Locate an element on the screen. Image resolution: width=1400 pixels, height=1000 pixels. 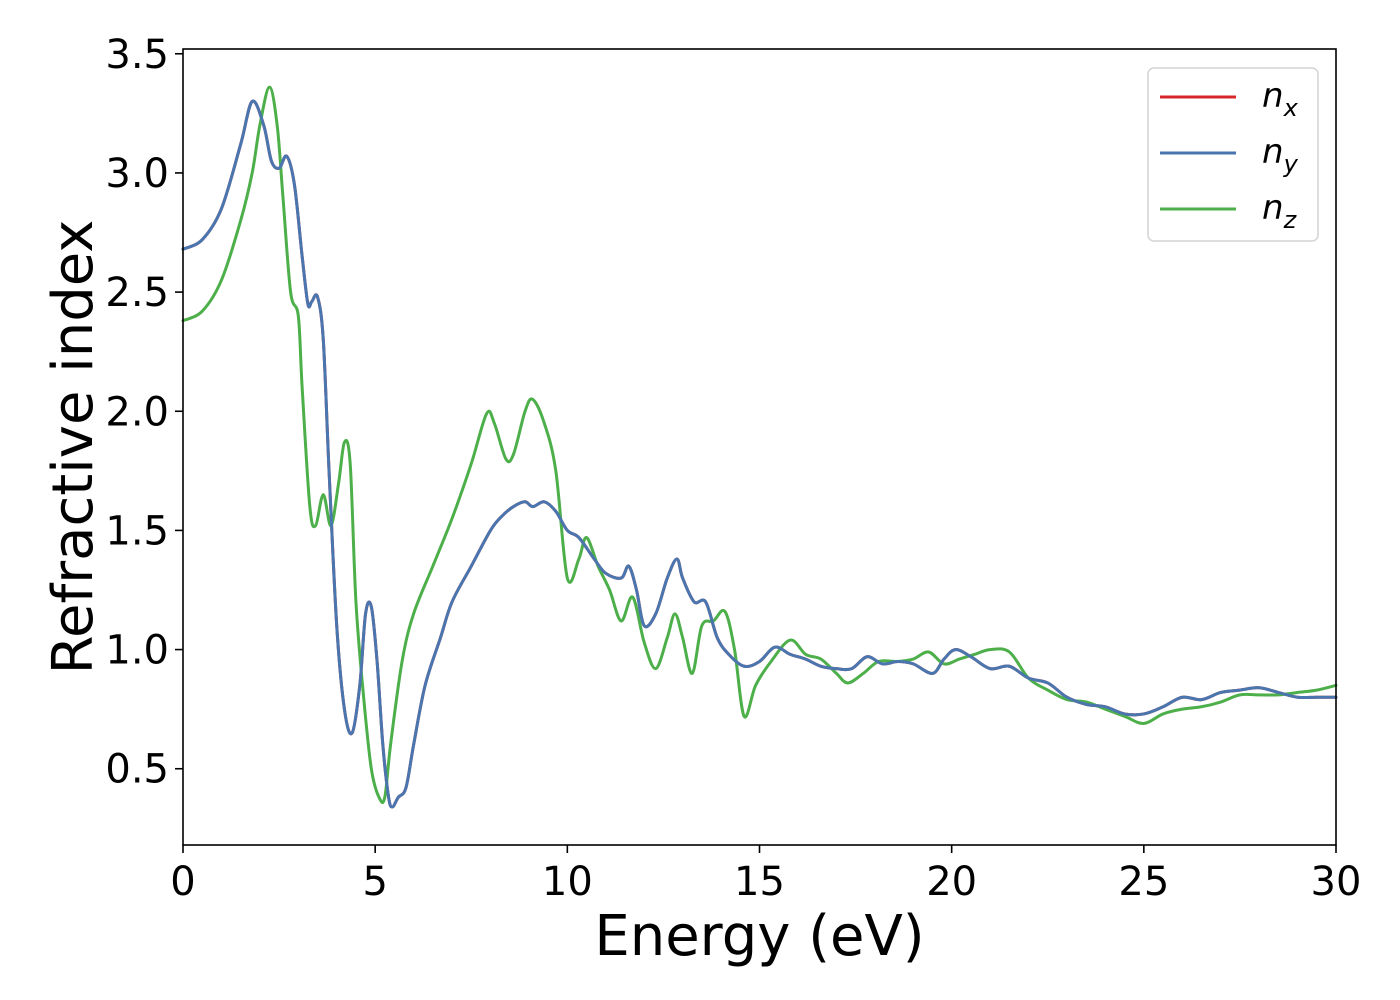
legend-label-y: ny is located at coordinates (1280, 155).